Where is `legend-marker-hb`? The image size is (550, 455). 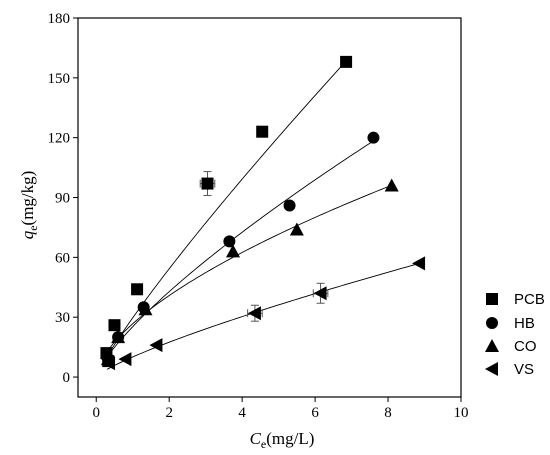 legend-marker-hb is located at coordinates (492, 323).